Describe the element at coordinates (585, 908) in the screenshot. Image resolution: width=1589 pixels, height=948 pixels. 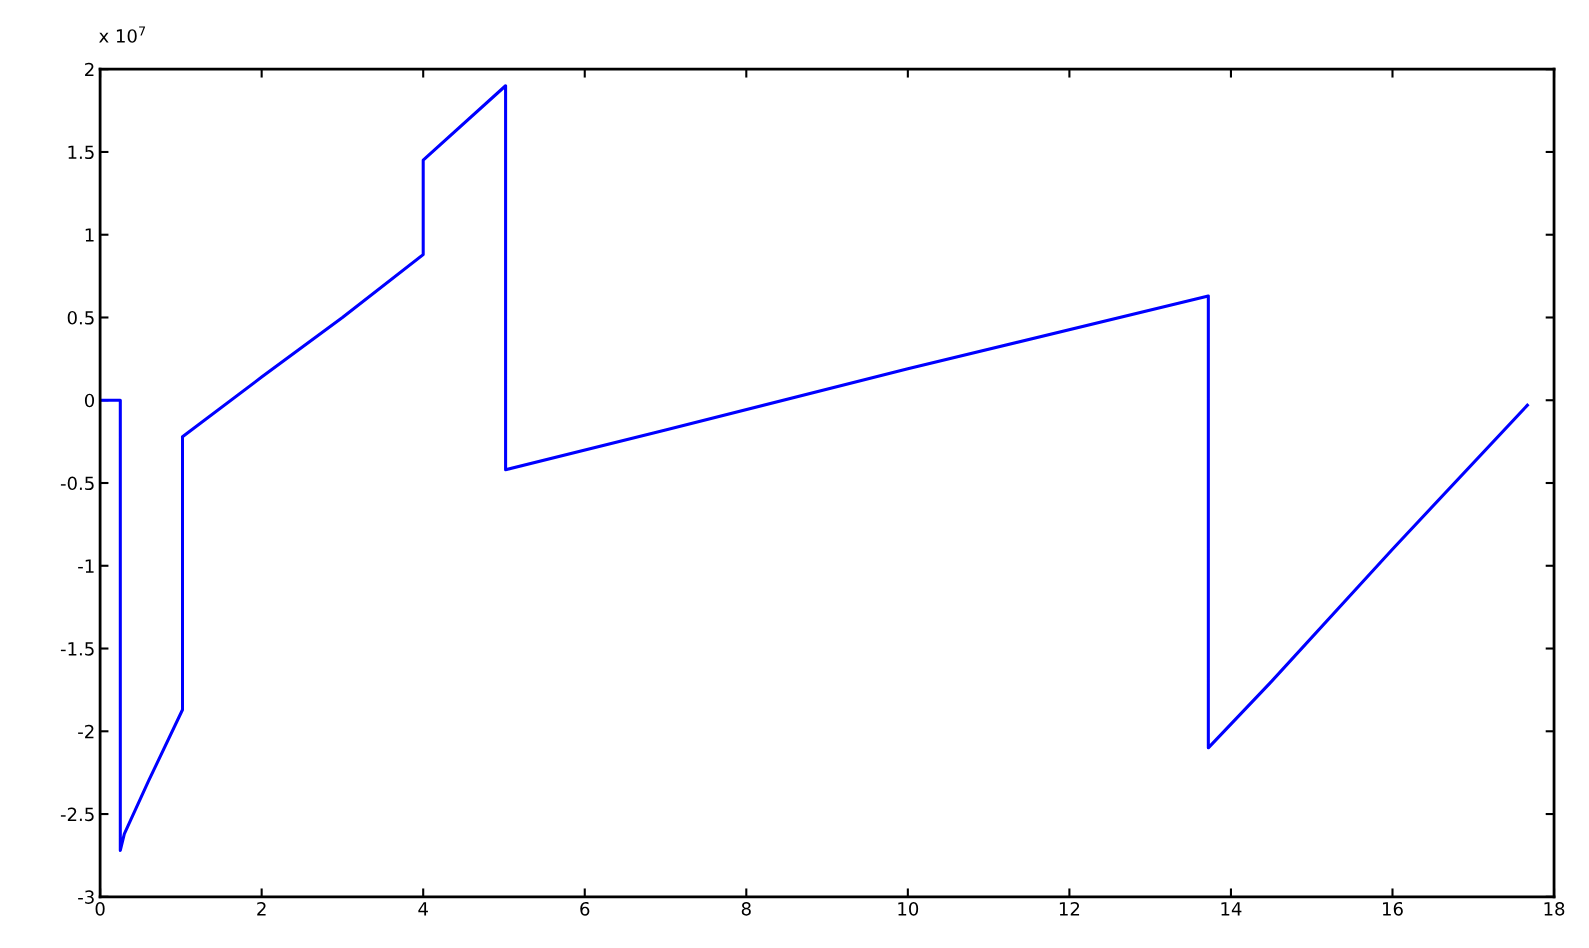
I see `x-tick-label: 6` at that location.